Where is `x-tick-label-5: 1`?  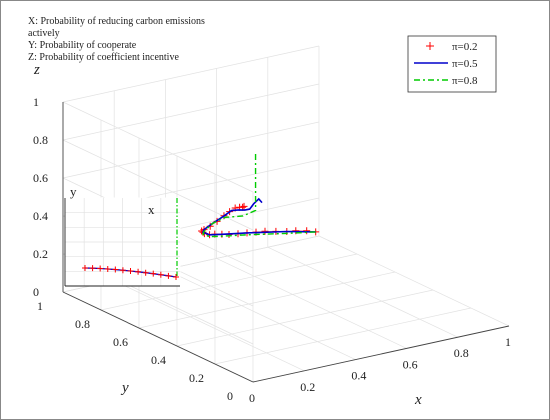
x-tick-label-5: 1 is located at coordinates (508, 342).